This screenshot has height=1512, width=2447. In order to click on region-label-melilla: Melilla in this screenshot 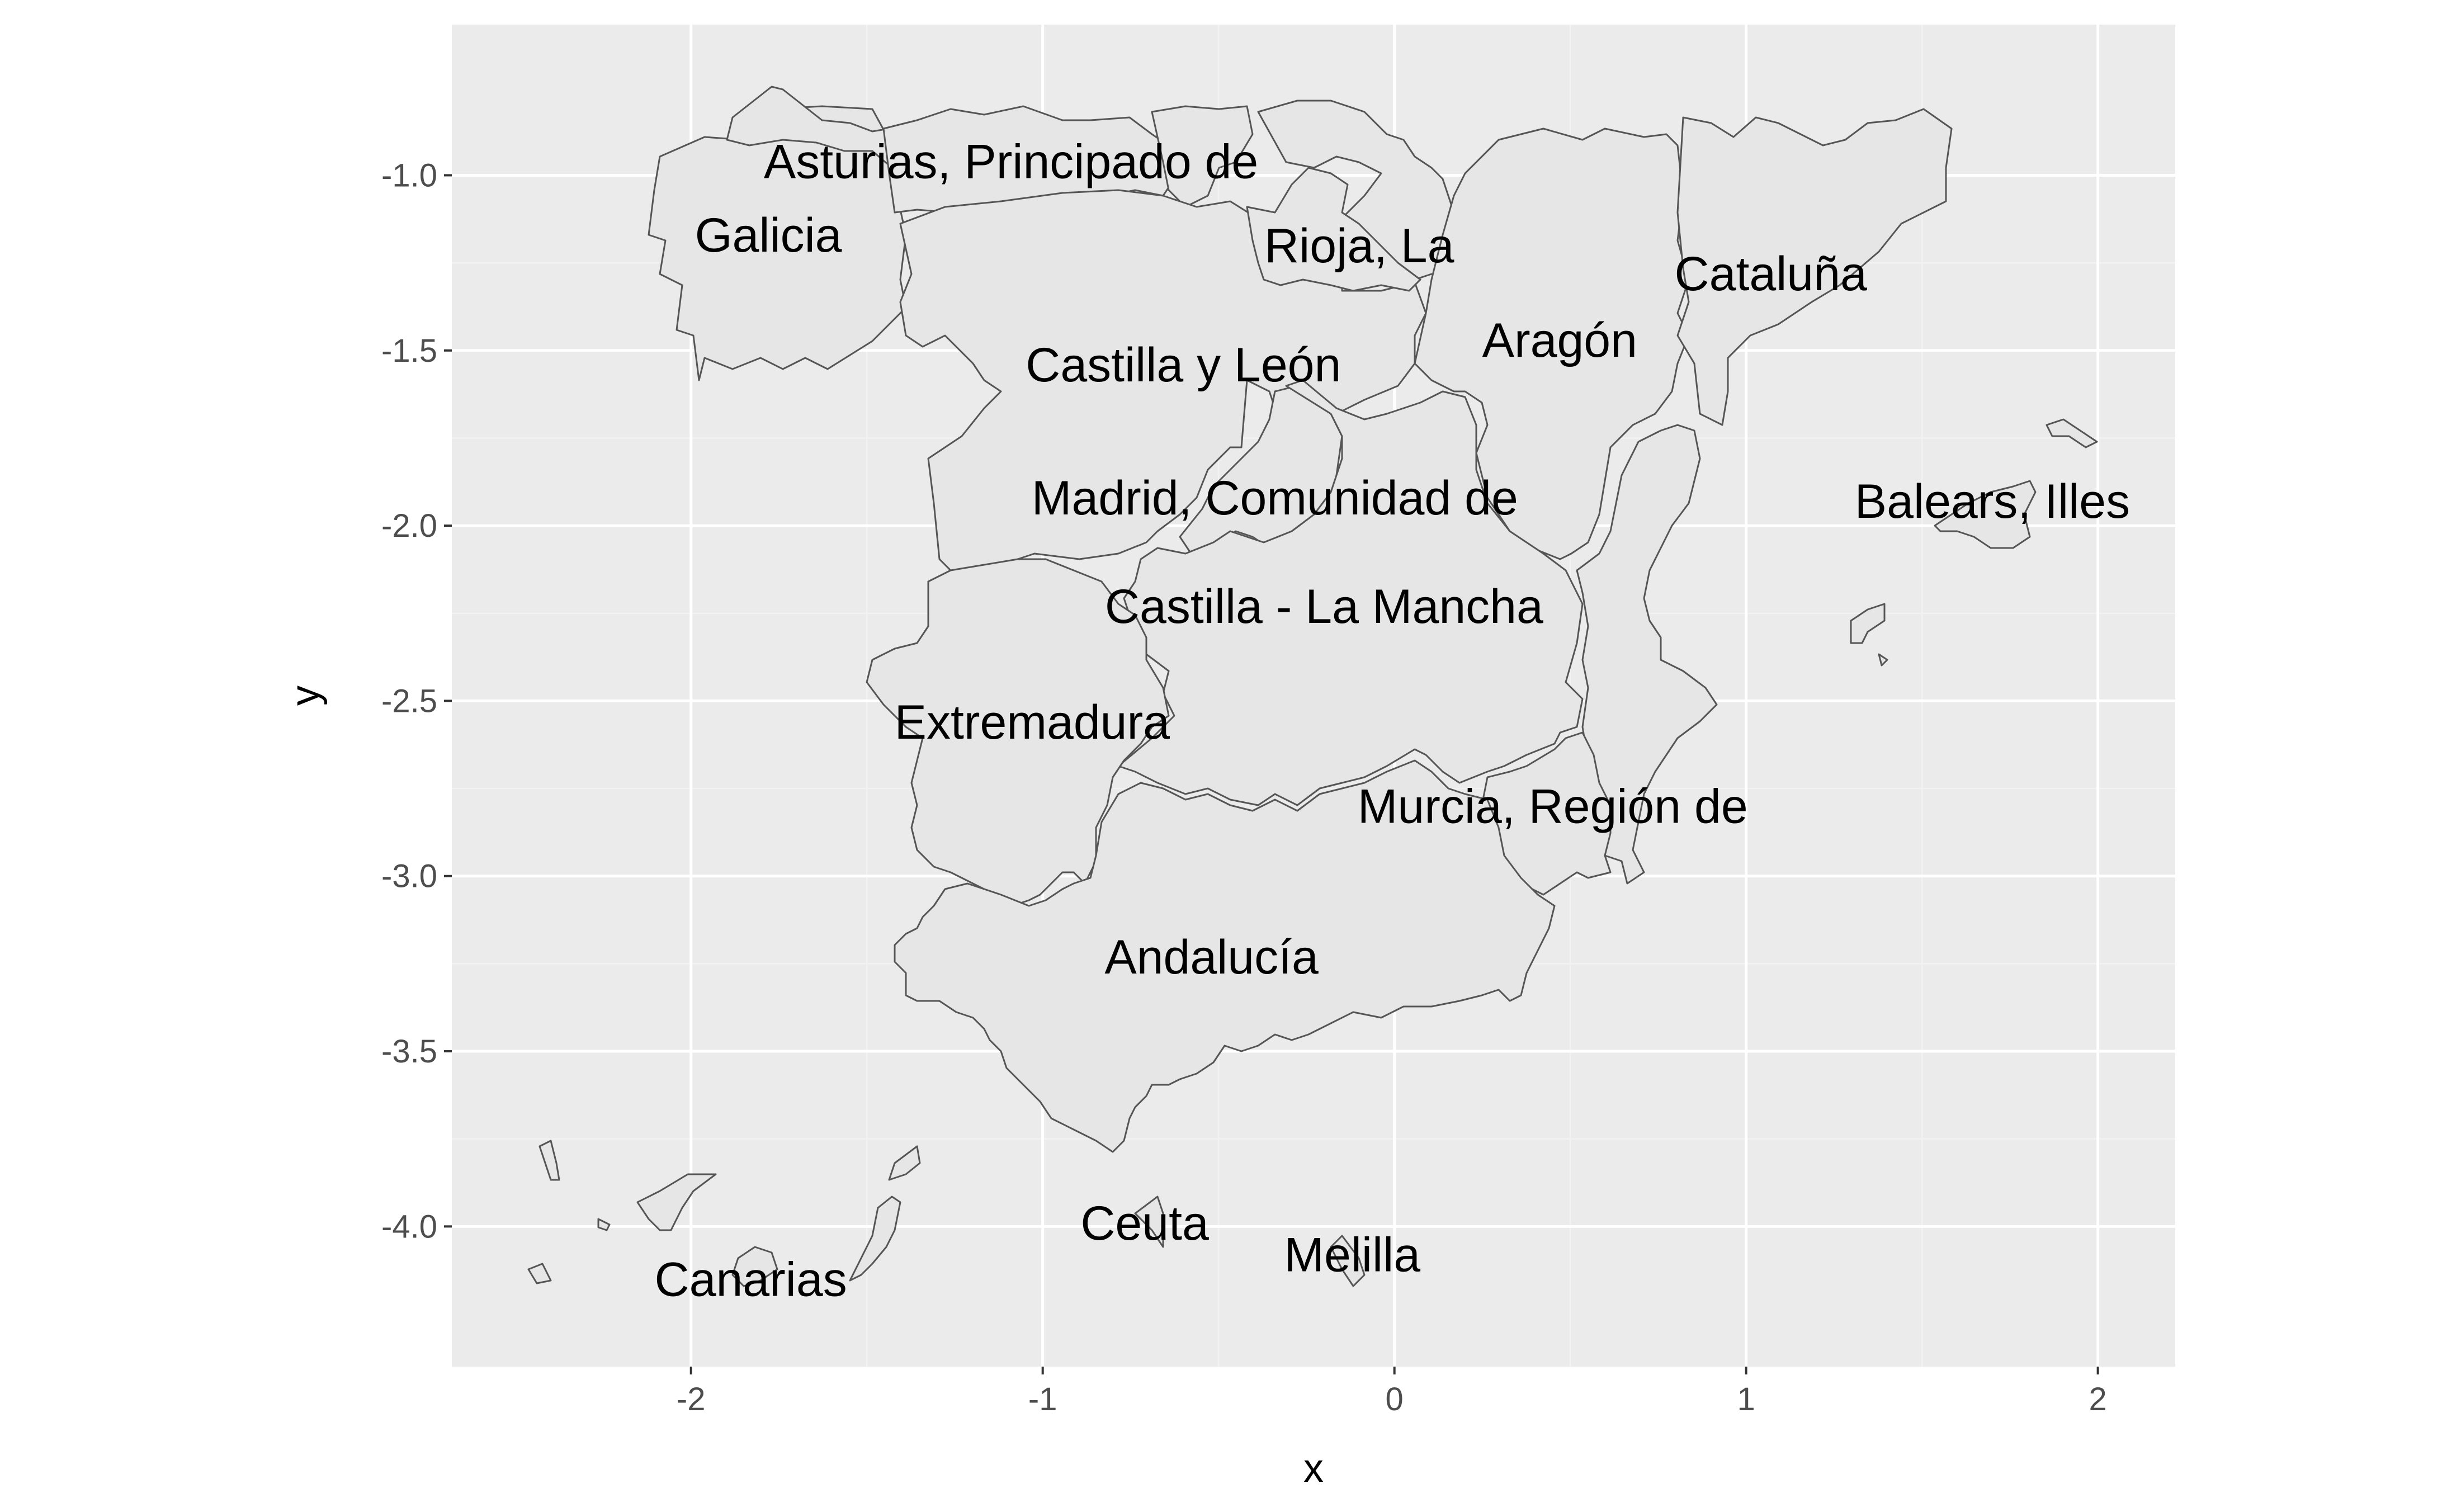, I will do `click(1352, 1255)`.